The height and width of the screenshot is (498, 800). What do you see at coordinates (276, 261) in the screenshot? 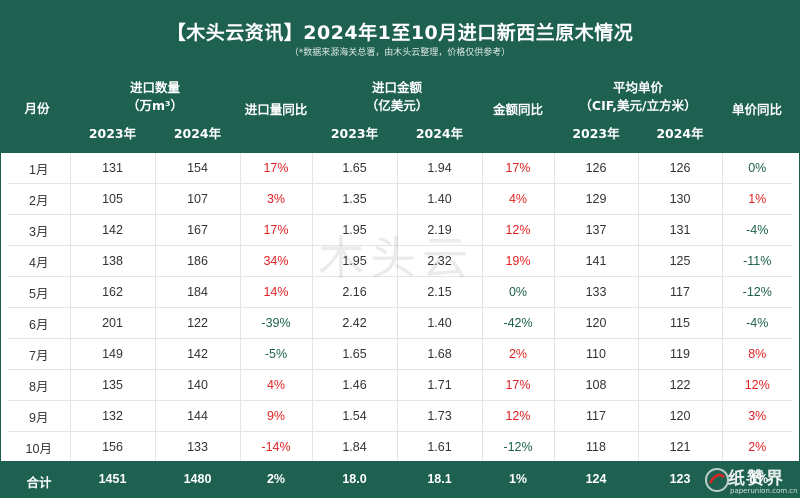
I see `cell-qty-yoy: 34%` at bounding box center [276, 261].